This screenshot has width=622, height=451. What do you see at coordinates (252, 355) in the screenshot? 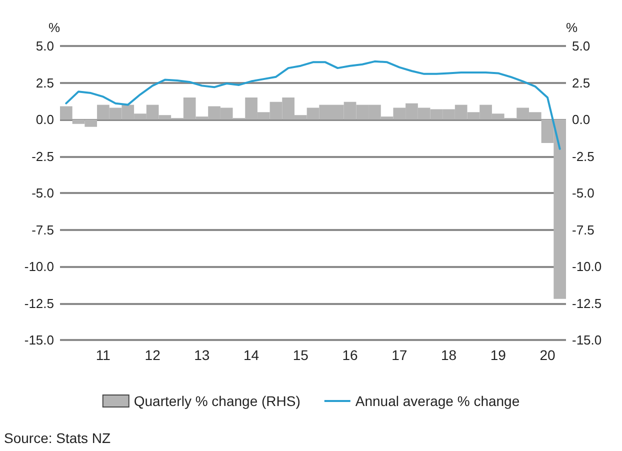
I see `x-tick-label: 14` at bounding box center [252, 355].